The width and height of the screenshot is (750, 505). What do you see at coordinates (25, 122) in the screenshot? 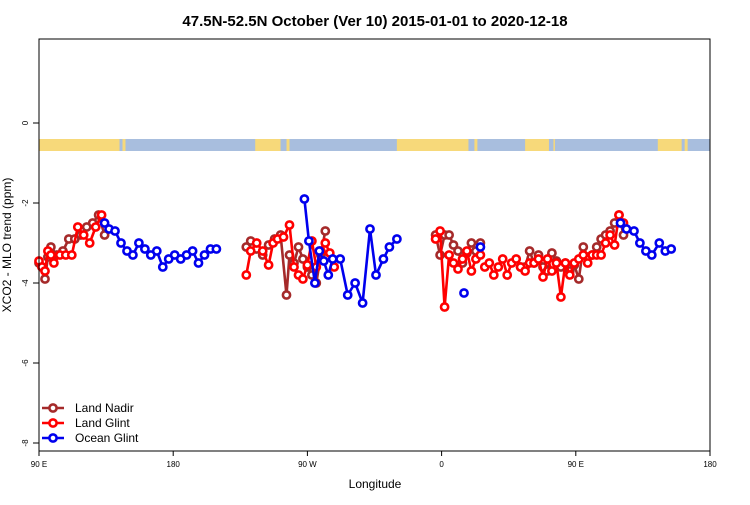
I see `y-tick-label: 0` at bounding box center [25, 122].